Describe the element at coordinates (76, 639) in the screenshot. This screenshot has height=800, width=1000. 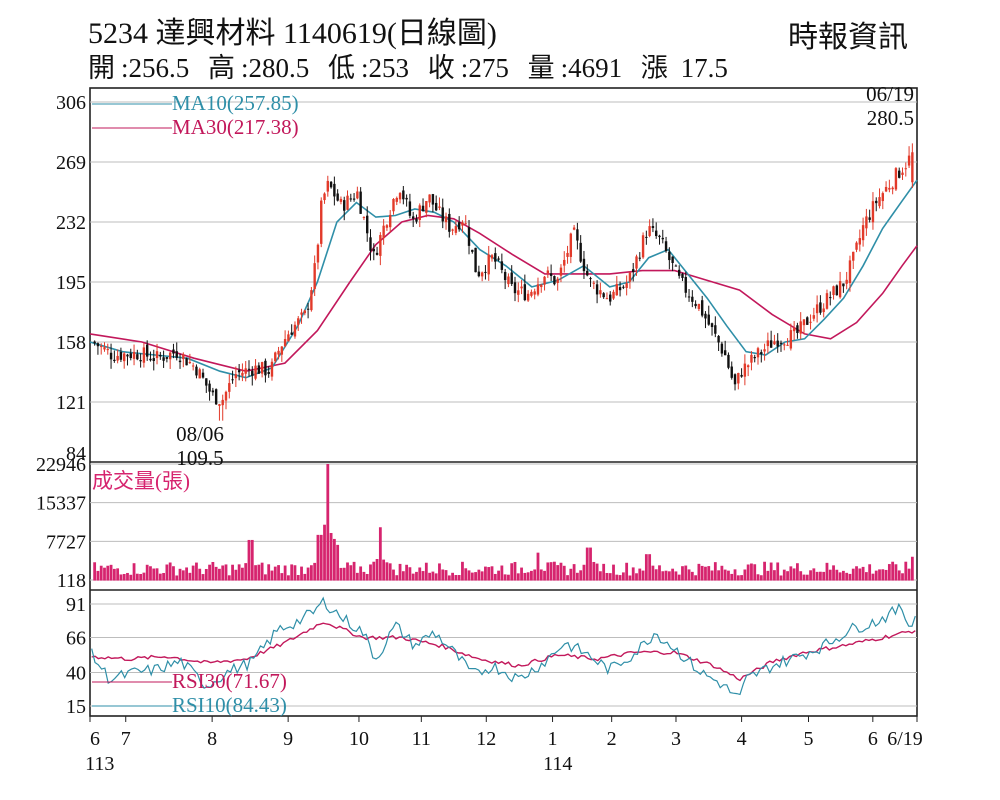
I see `rsi-tick-label: 66` at that location.